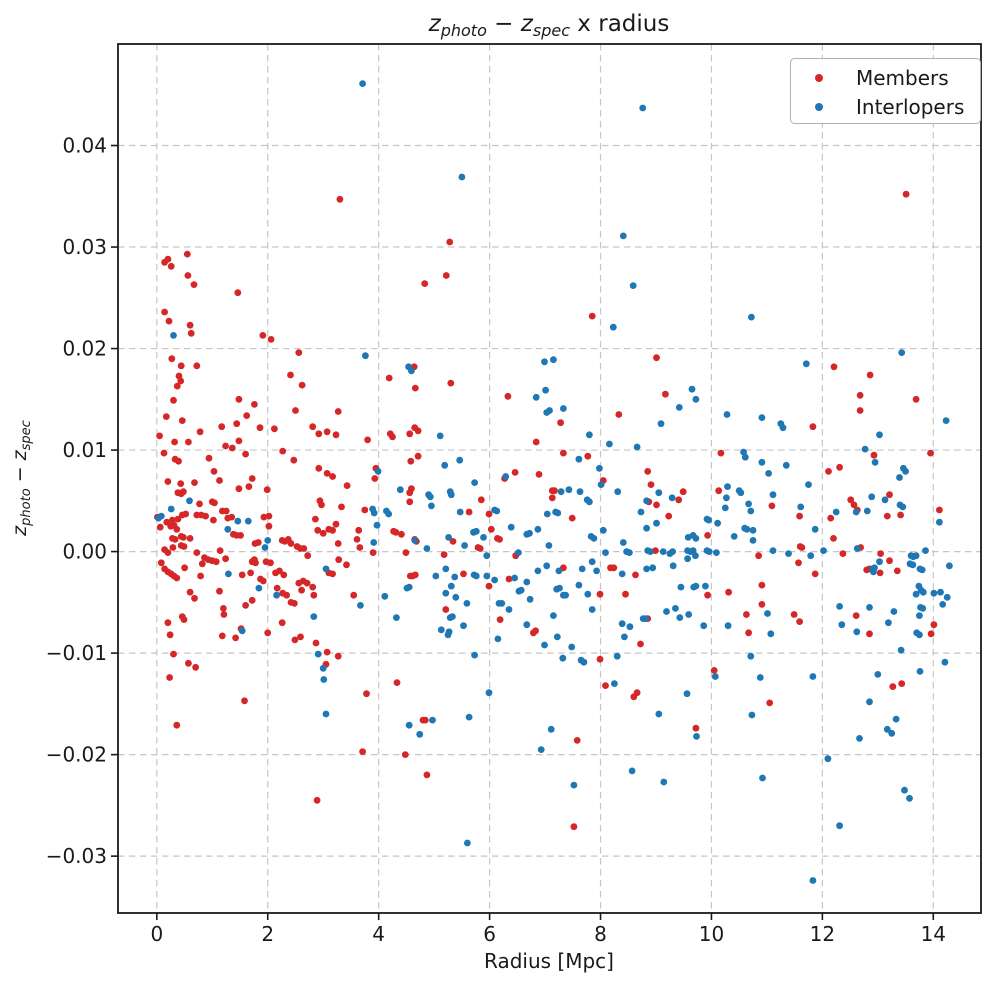 Image resolution: width=1004 pixels, height=985 pixels. What do you see at coordinates (549, 961) in the screenshot?
I see `x-axis-label: Radius [Mpc]` at bounding box center [549, 961].